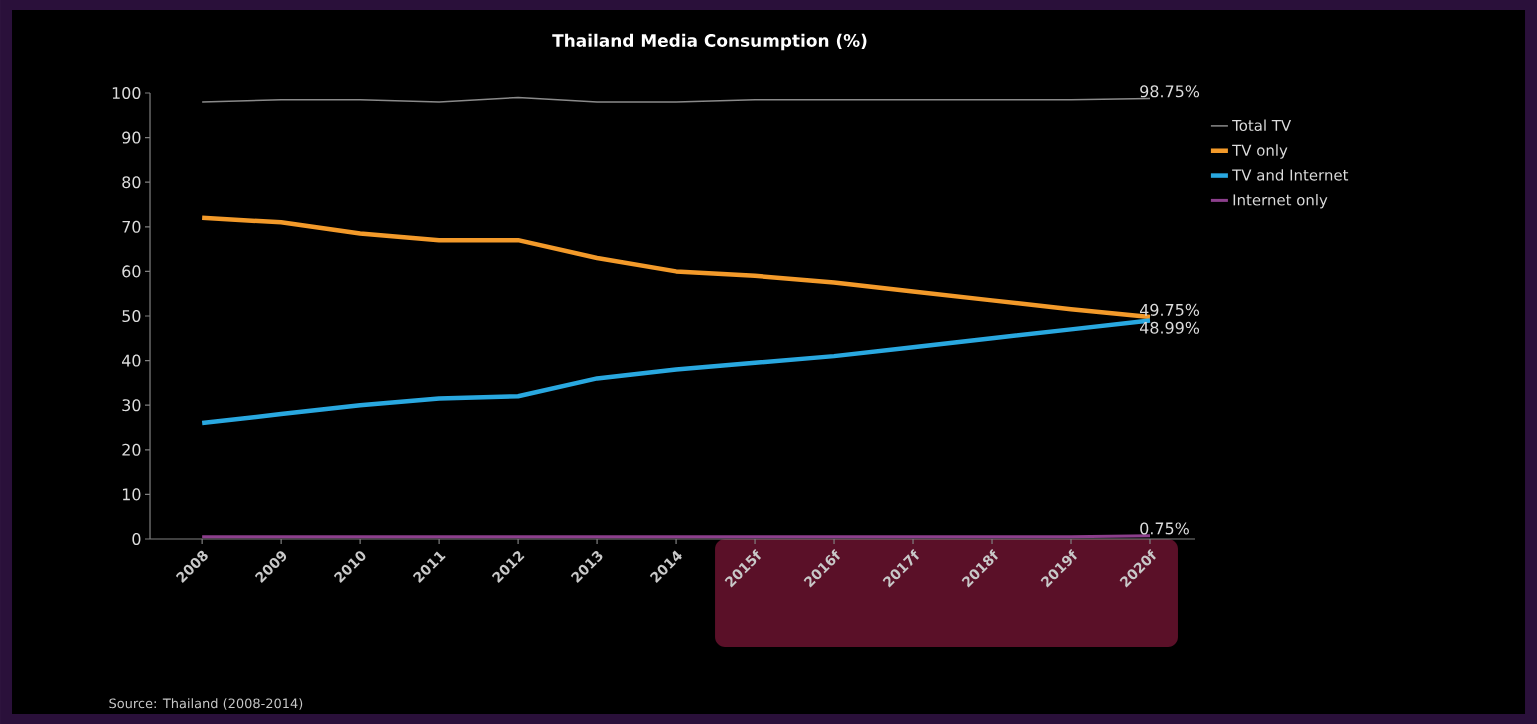 The height and width of the screenshot is (724, 1537). Describe the element at coordinates (131, 226) in the screenshot. I see `y-tick-label: 70` at that location.